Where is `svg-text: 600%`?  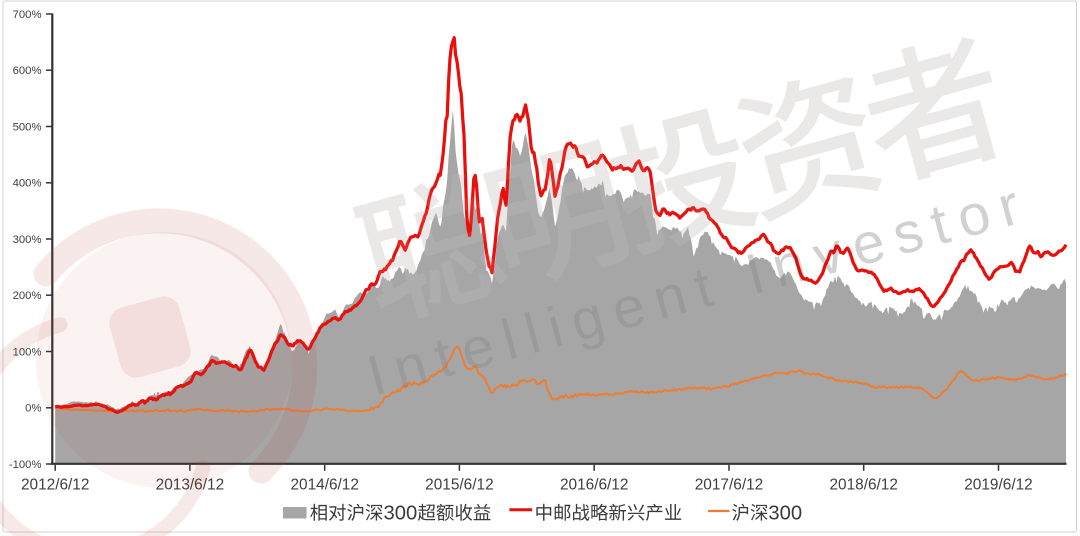 svg-text: 600% is located at coordinates (27, 71).